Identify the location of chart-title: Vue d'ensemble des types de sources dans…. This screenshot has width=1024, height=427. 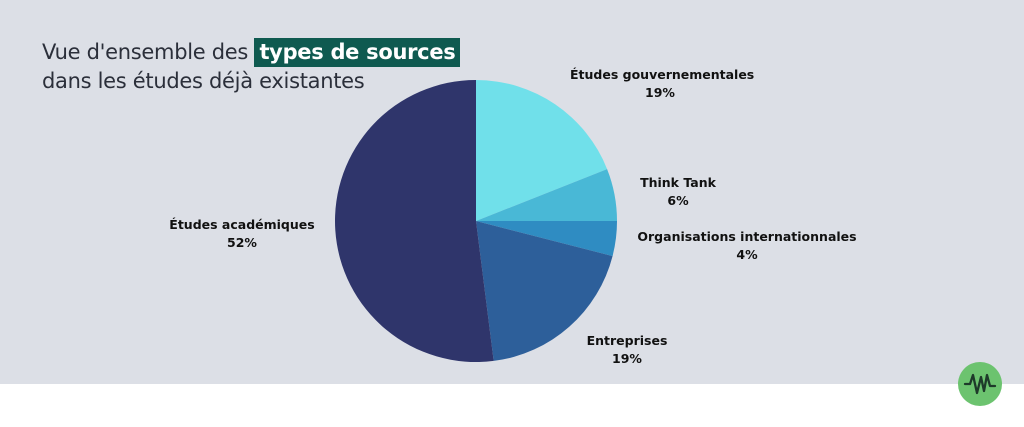
(251, 67).